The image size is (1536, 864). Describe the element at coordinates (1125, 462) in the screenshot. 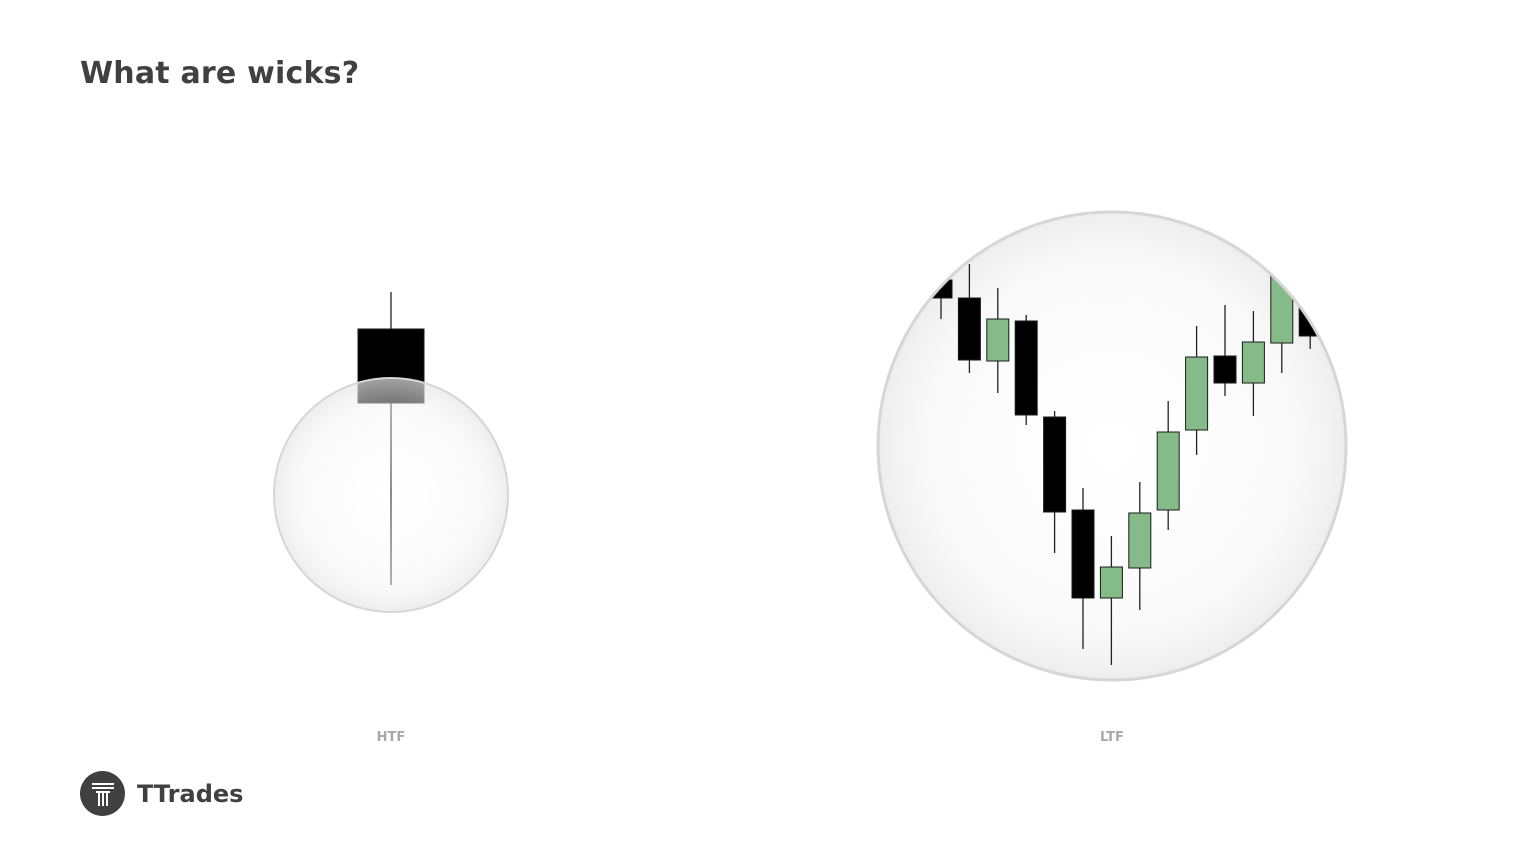

I see `ltf-candles` at that location.